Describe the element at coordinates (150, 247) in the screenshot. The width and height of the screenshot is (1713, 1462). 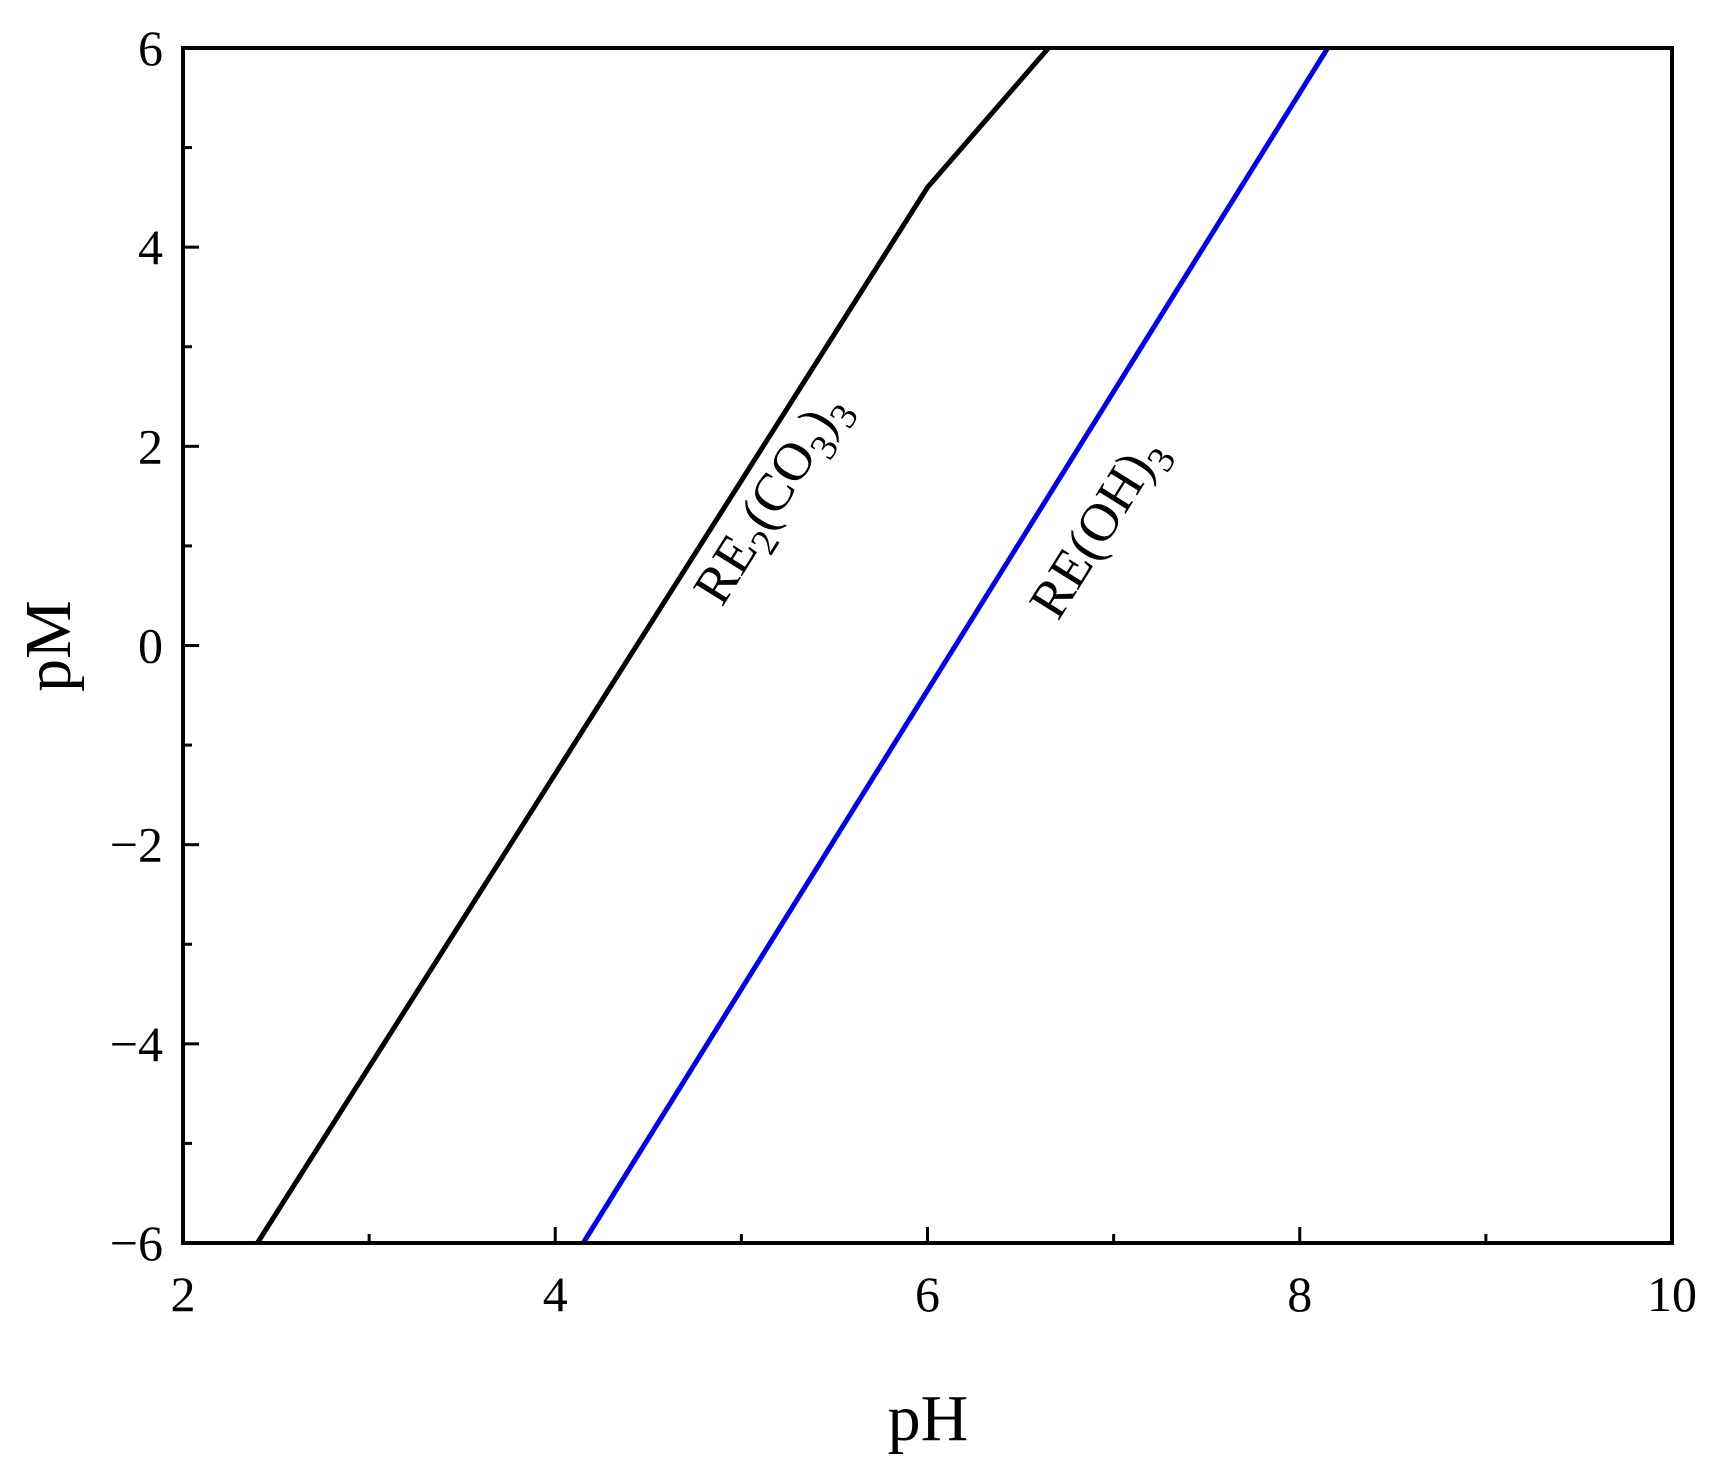
I see `y-tick-label: 4` at that location.